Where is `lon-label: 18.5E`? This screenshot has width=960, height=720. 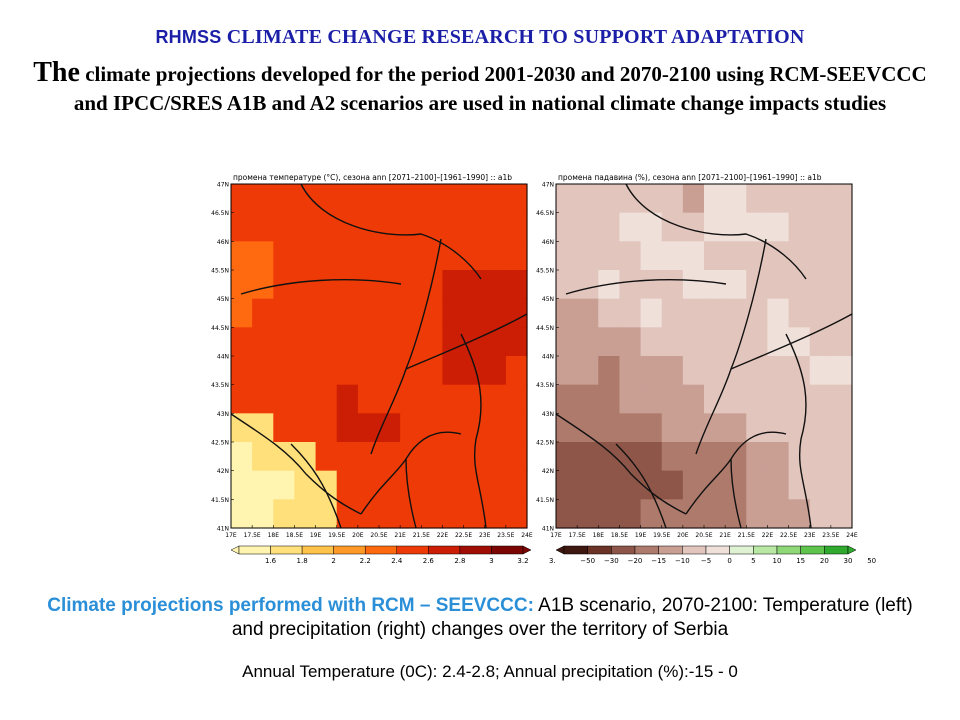
lon-label: 18.5E is located at coordinates (619, 535).